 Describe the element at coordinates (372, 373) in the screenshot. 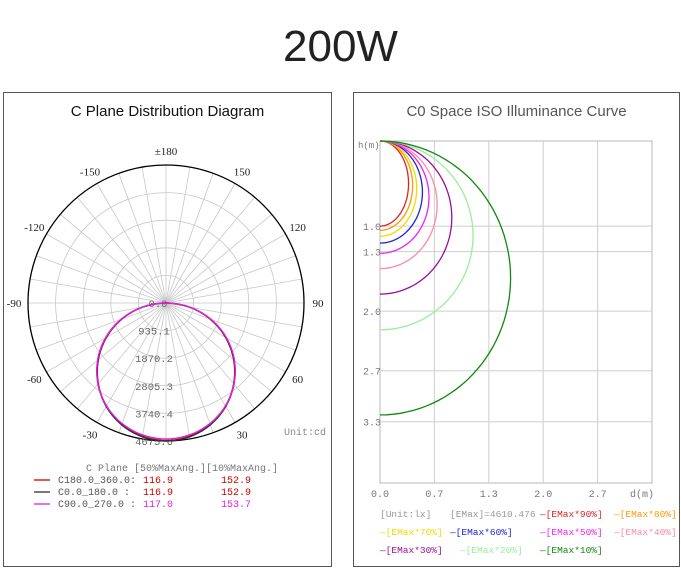

I see `iso-y-tick-label: 2.7` at that location.